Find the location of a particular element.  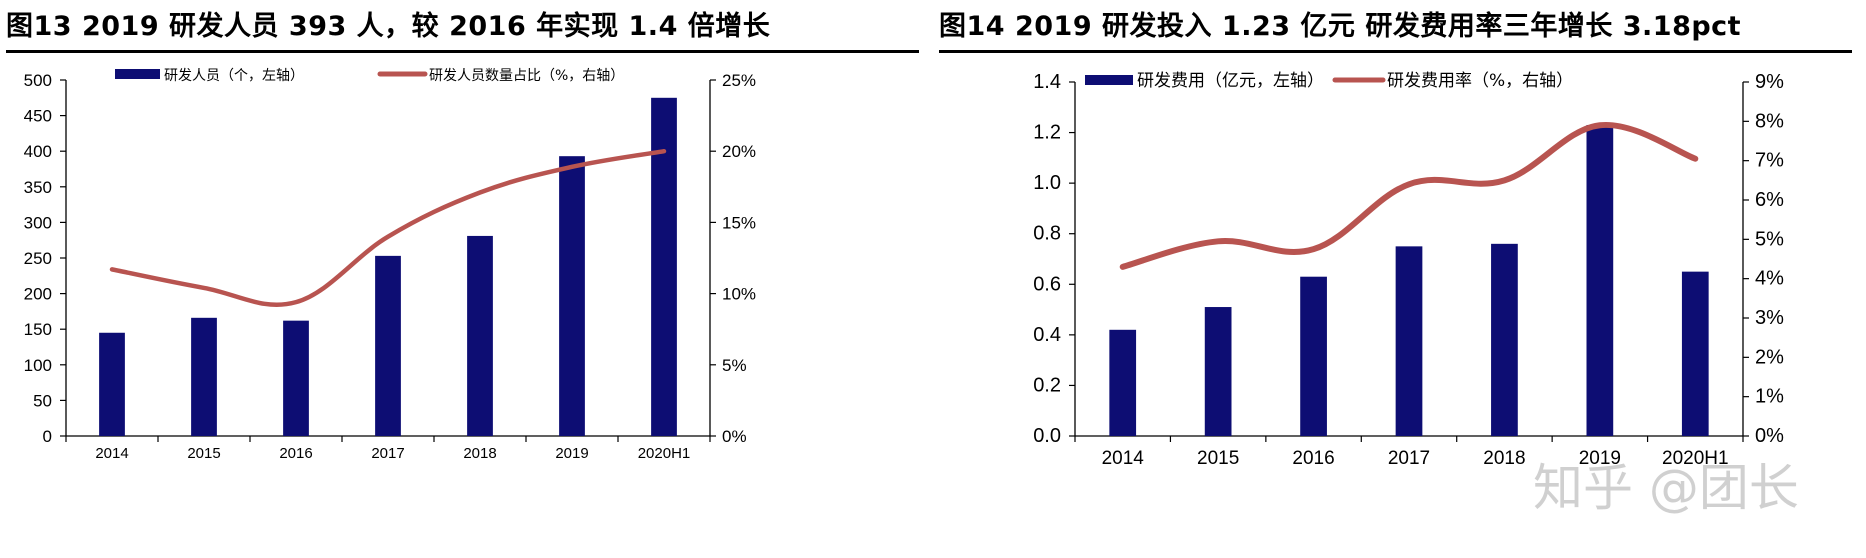

right-tick-label: 25% is located at coordinates (739, 80).